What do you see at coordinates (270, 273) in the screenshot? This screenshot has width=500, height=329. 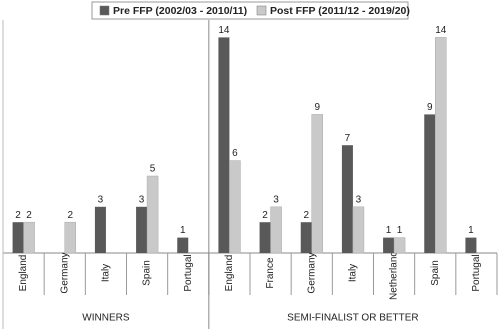 I see `x-tick-label: France` at bounding box center [270, 273].